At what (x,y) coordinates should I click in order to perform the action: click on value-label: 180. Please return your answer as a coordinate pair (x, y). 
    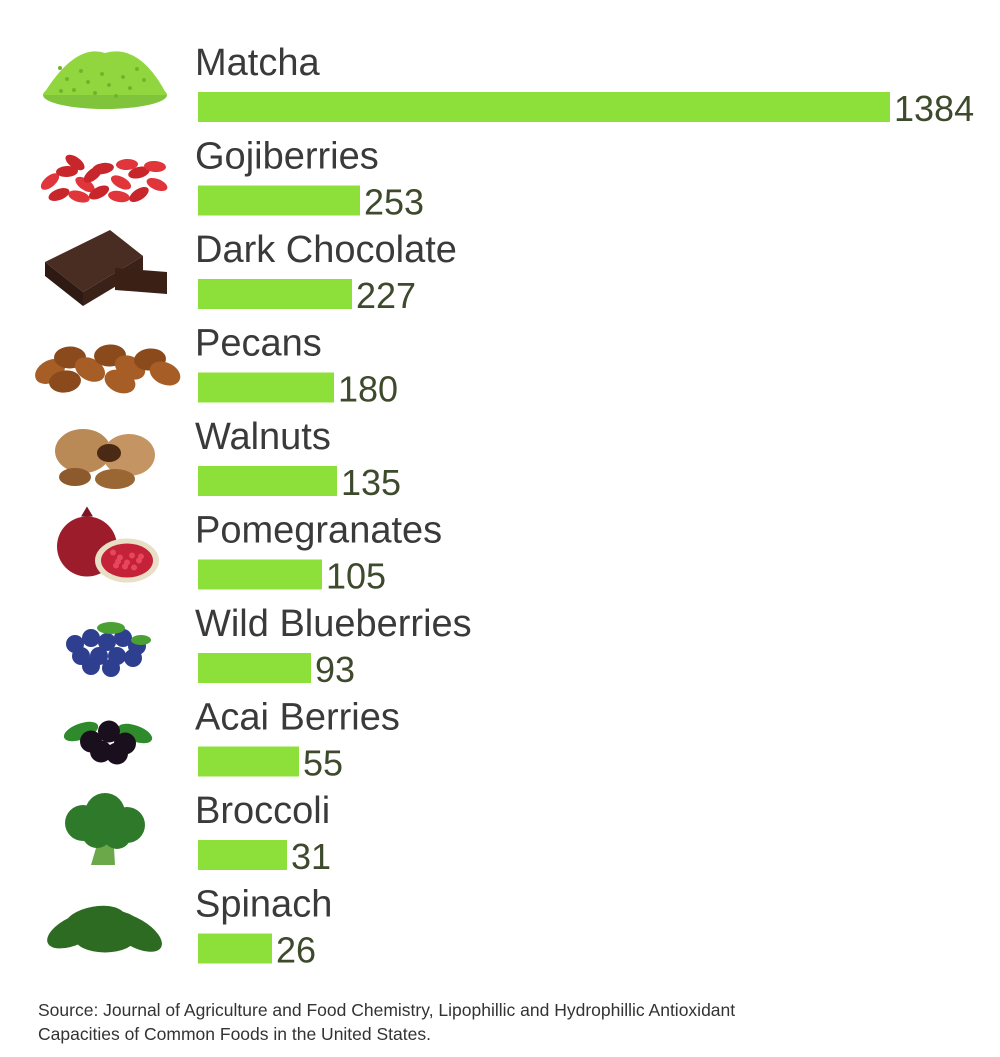
    Looking at the image, I should click on (368, 389).